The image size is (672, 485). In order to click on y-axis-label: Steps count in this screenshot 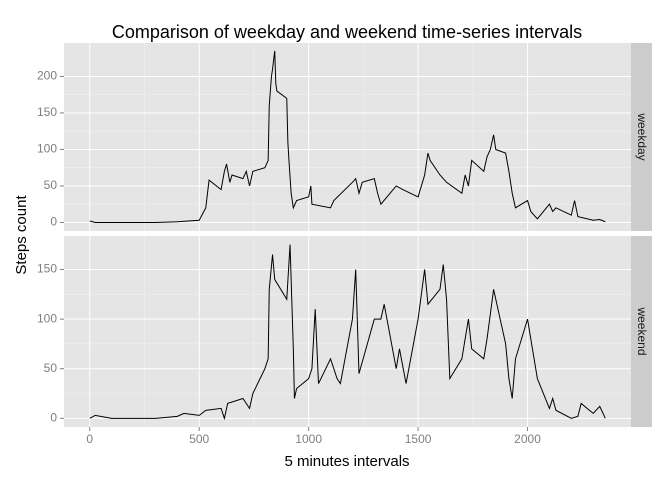, I will do `click(21, 235)`.